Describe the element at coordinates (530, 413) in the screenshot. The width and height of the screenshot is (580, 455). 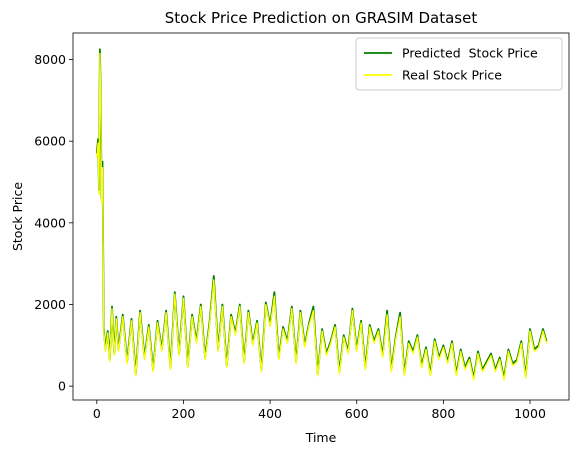
I see `x-tick-label: 1000` at that location.